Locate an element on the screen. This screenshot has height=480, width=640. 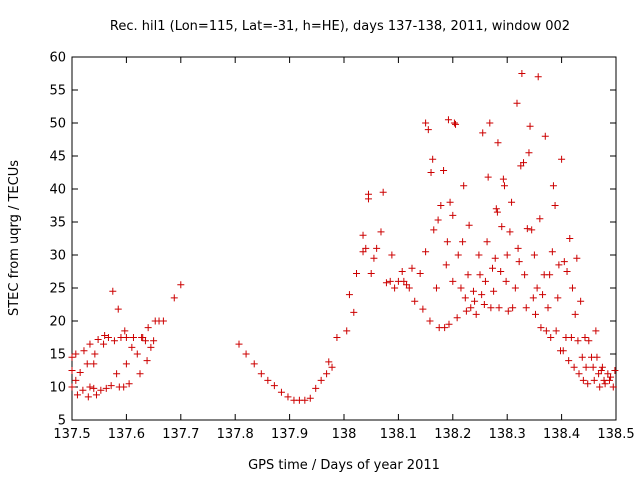
y-tick-label: 60 is located at coordinates (57, 58).